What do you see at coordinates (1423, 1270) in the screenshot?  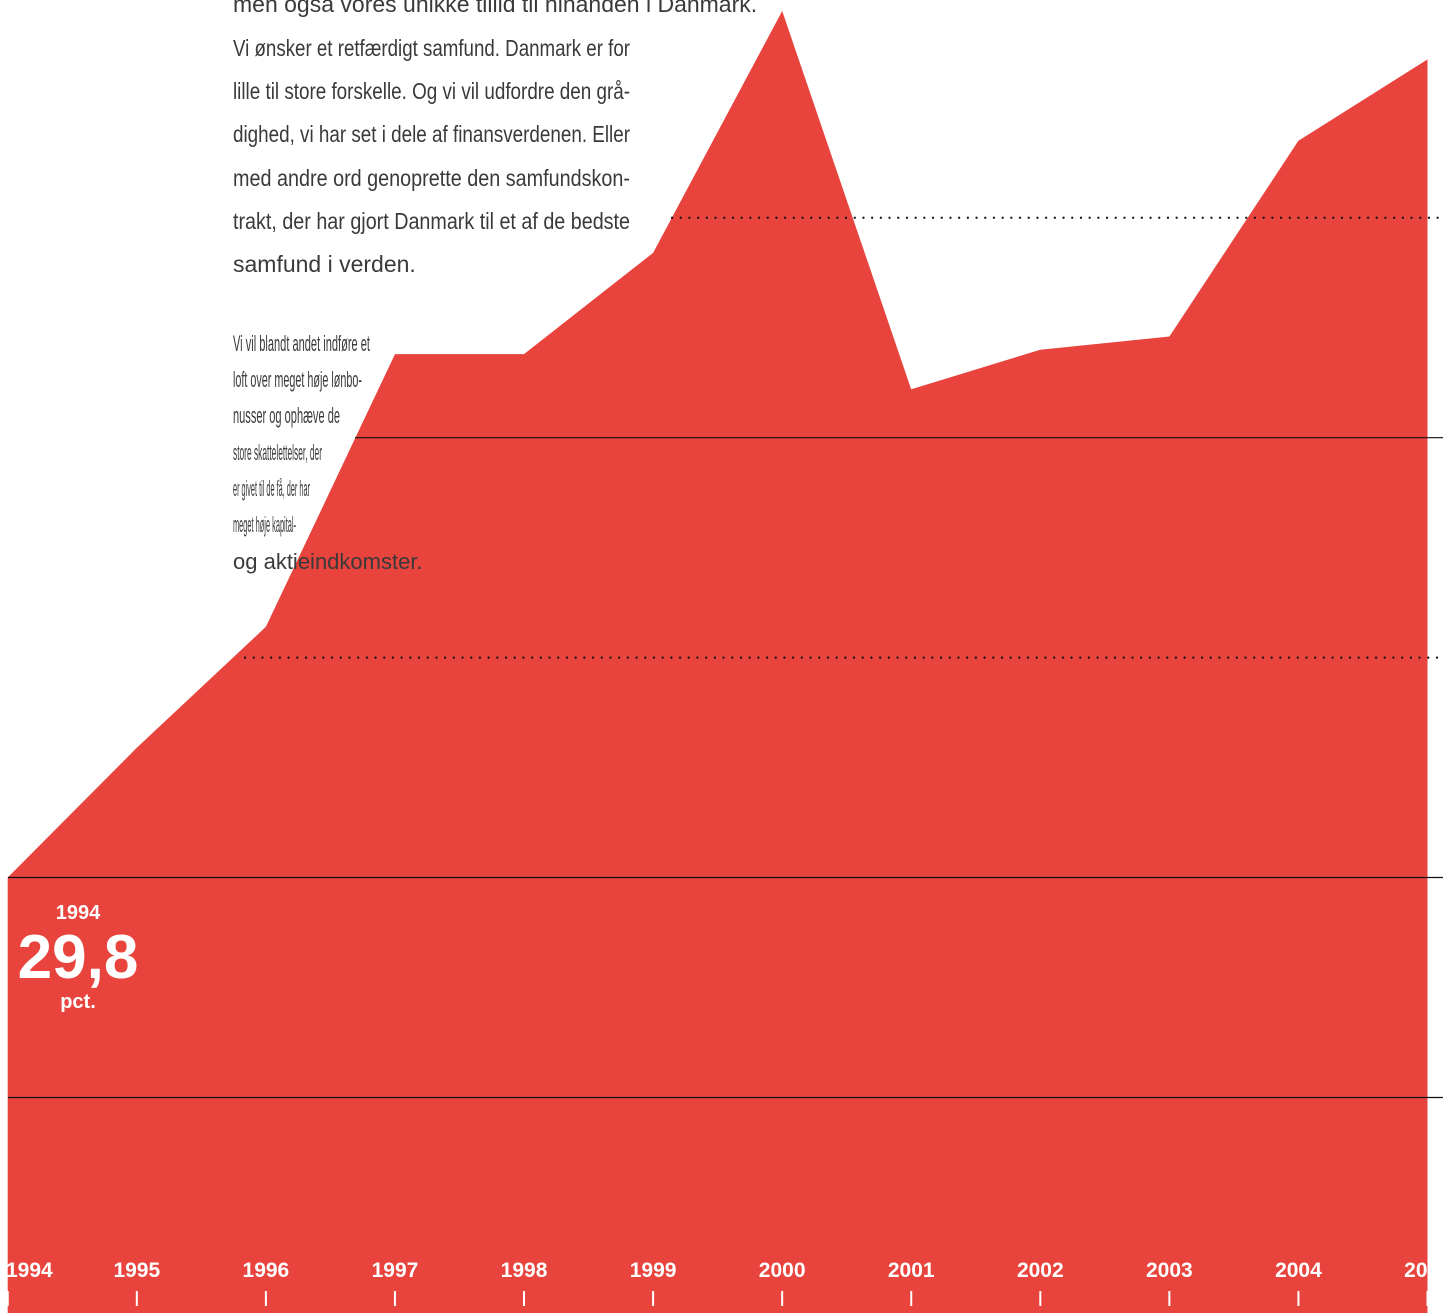 I see `x-tick-label: 2005` at bounding box center [1423, 1270].